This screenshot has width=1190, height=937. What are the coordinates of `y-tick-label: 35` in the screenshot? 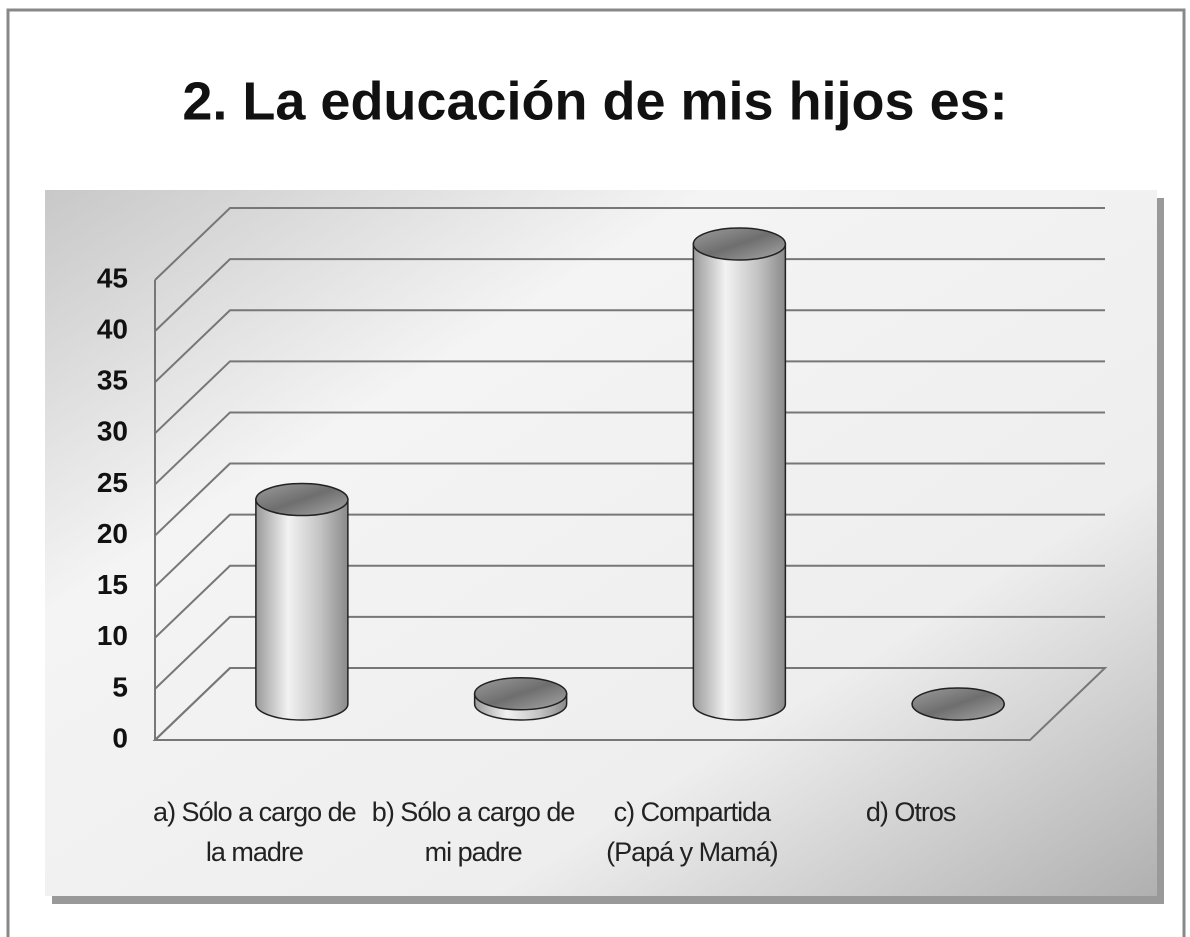 It's located at (112, 380).